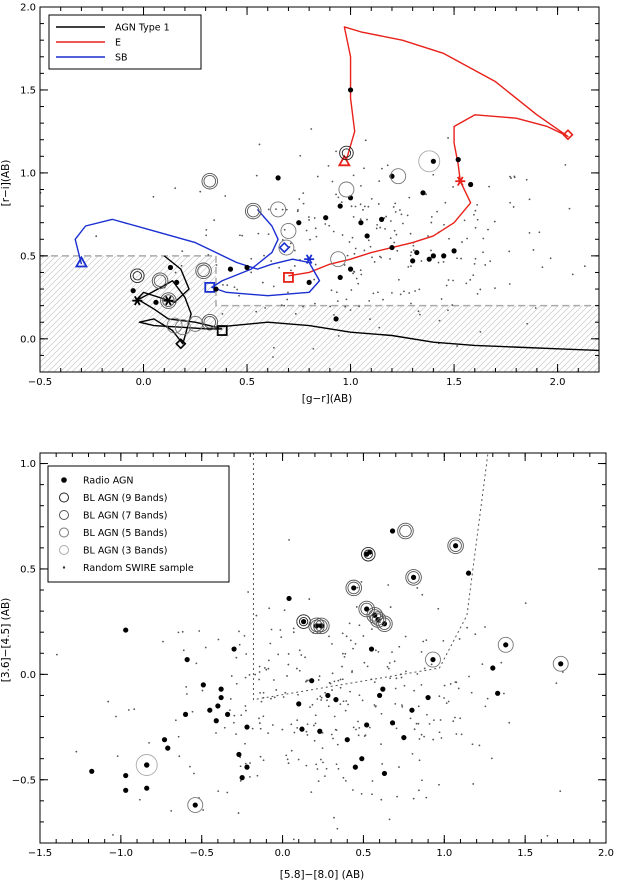 This screenshot has width=621, height=886. What do you see at coordinates (319, 281) in the screenshot?
I see `region-boundary` at bounding box center [319, 281].